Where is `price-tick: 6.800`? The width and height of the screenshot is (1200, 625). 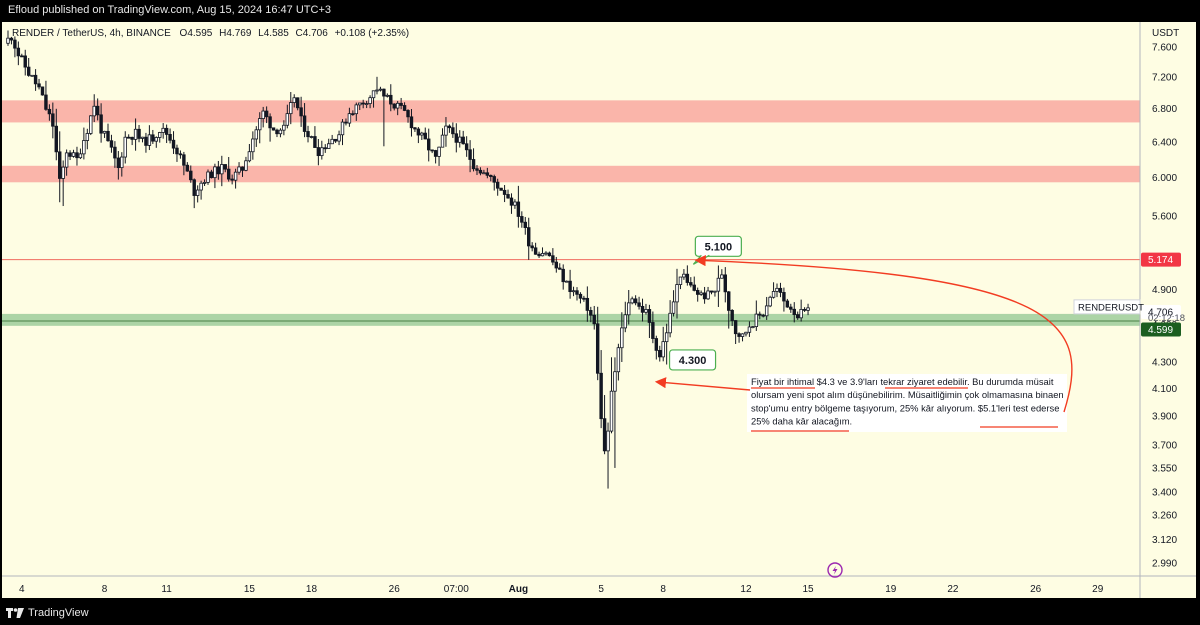
price-tick: 6.800 is located at coordinates (1164, 109).